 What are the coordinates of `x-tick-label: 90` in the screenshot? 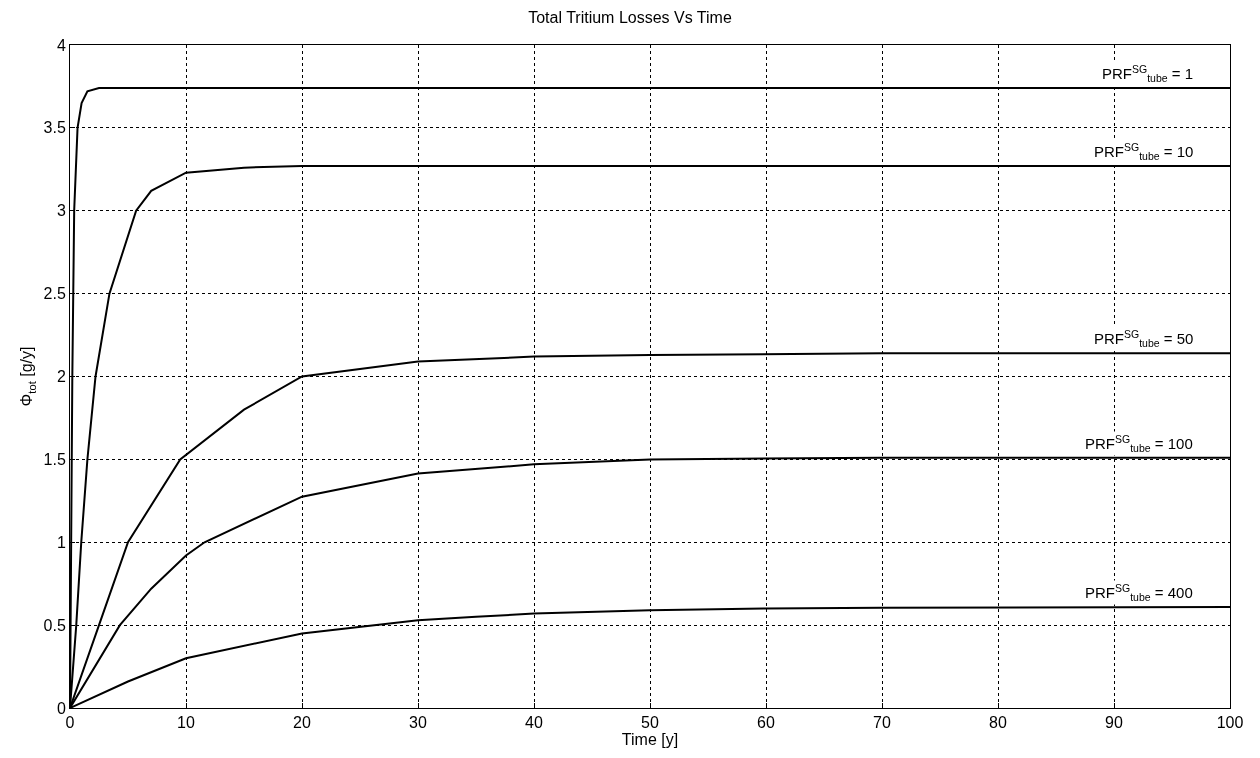 It's located at (1114, 723).